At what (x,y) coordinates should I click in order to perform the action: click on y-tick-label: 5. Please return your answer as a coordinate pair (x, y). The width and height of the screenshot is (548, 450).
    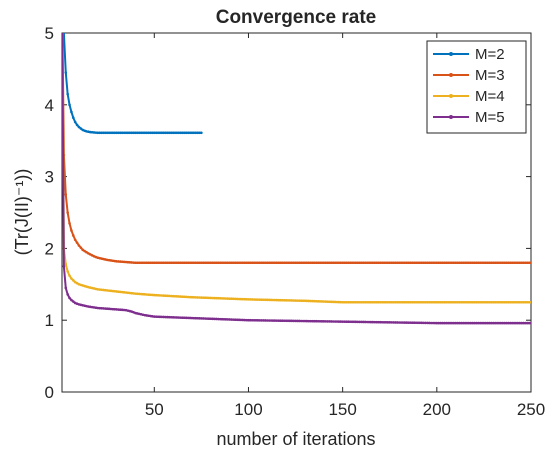
    Looking at the image, I should click on (49, 33).